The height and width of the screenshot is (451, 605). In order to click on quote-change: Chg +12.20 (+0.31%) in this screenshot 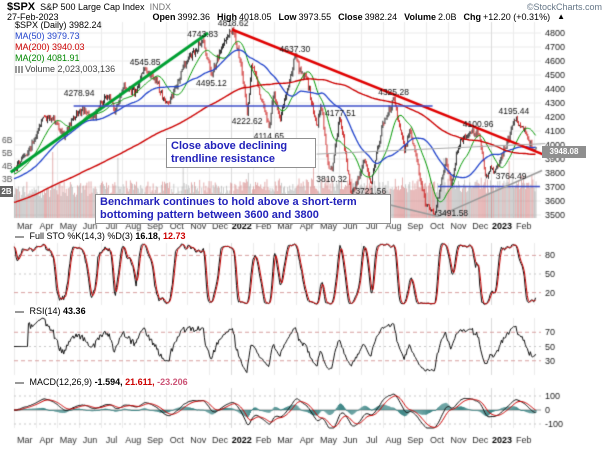, I will do `click(507, 17)`.